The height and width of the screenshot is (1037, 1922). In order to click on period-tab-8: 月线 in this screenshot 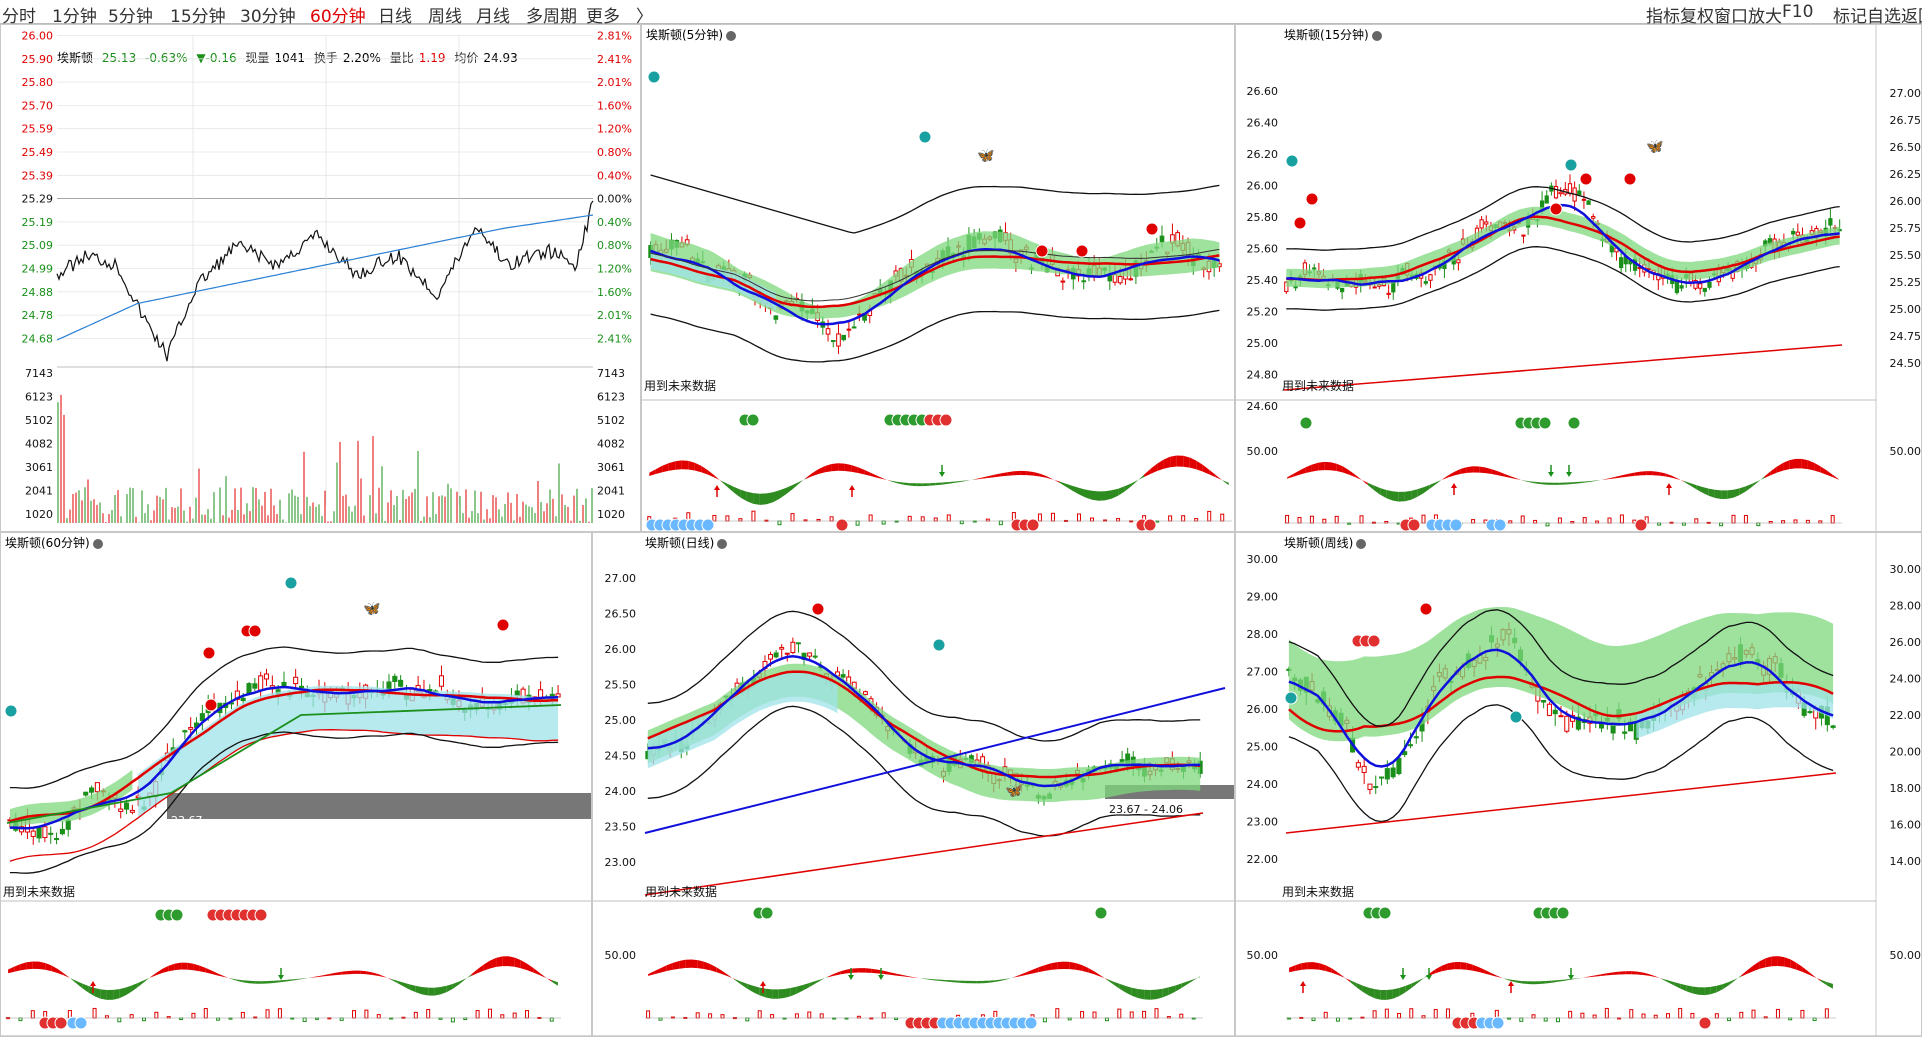, I will do `click(493, 17)`.